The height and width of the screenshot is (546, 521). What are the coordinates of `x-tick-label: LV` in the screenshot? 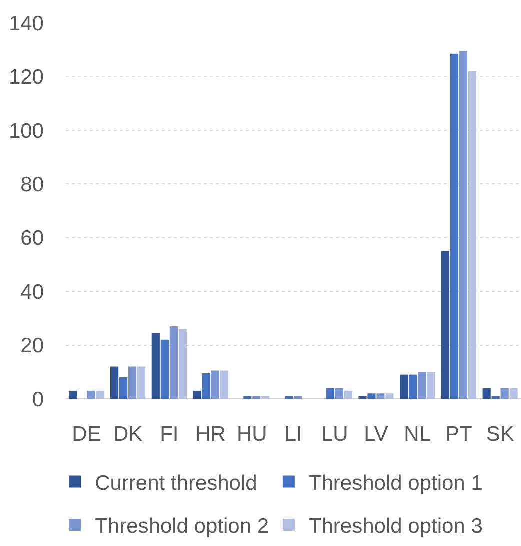 It's located at (376, 434).